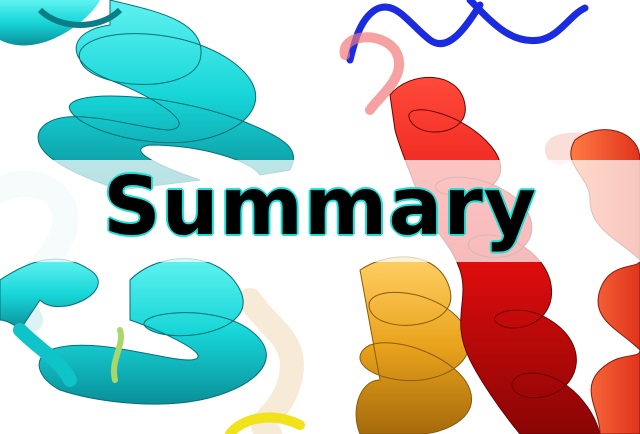 This screenshot has width=640, height=434. Describe the element at coordinates (265, 423) in the screenshot. I see `yellow-strand` at that location.